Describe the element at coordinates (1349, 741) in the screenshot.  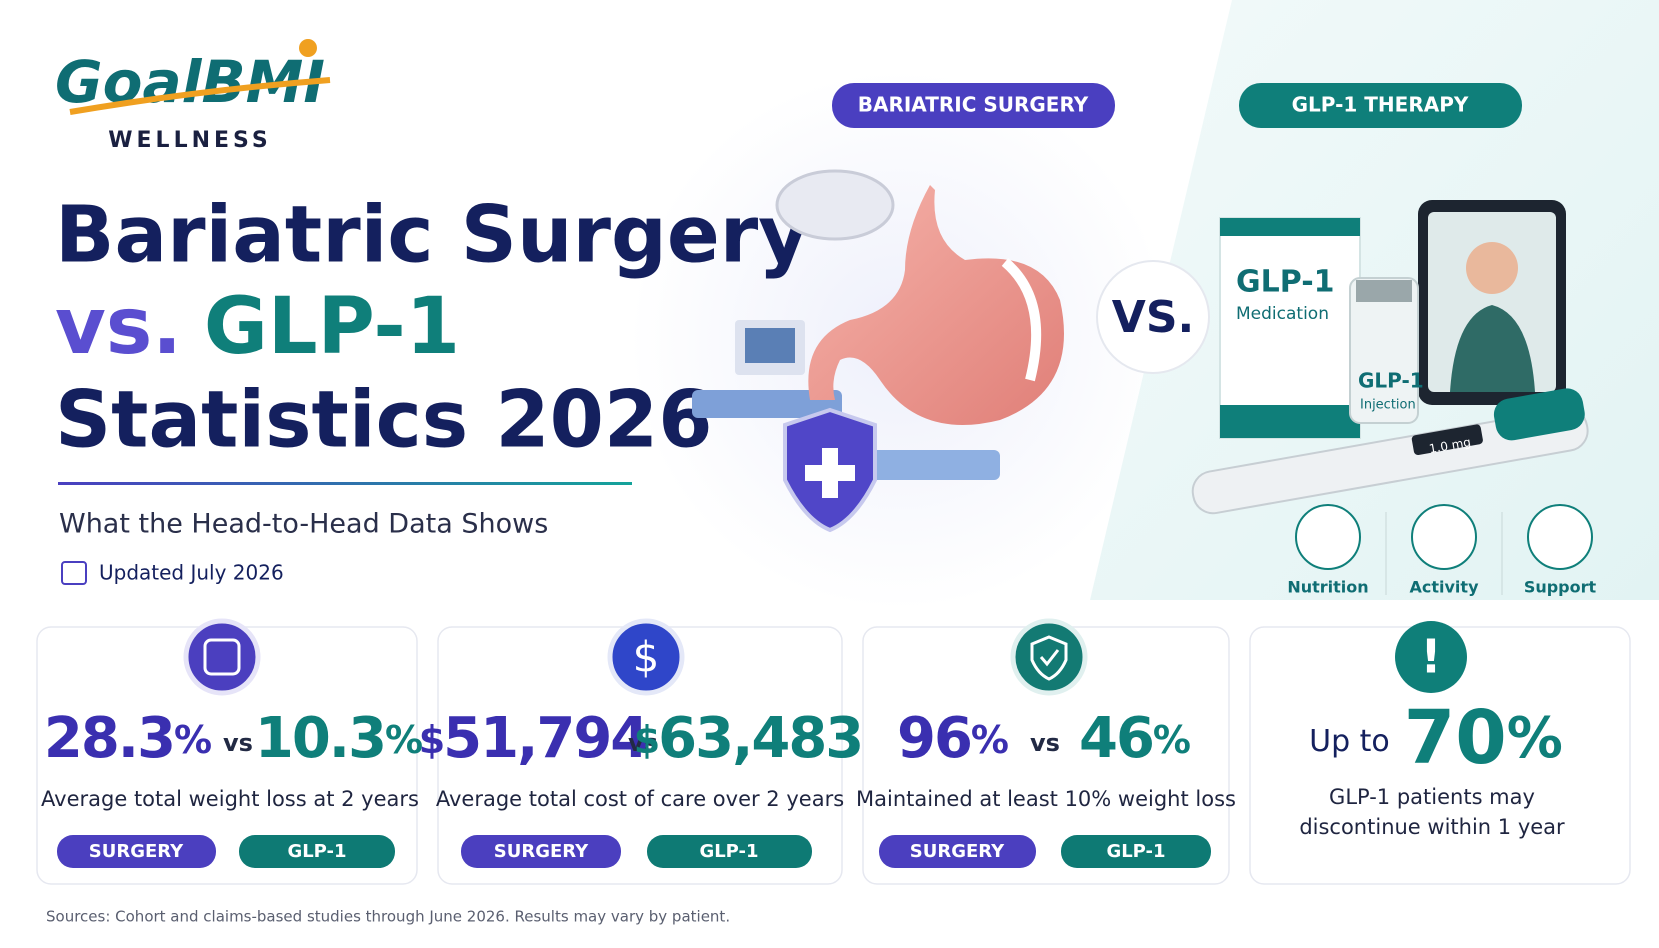
I see `highlight-prefix: Up to` at that location.